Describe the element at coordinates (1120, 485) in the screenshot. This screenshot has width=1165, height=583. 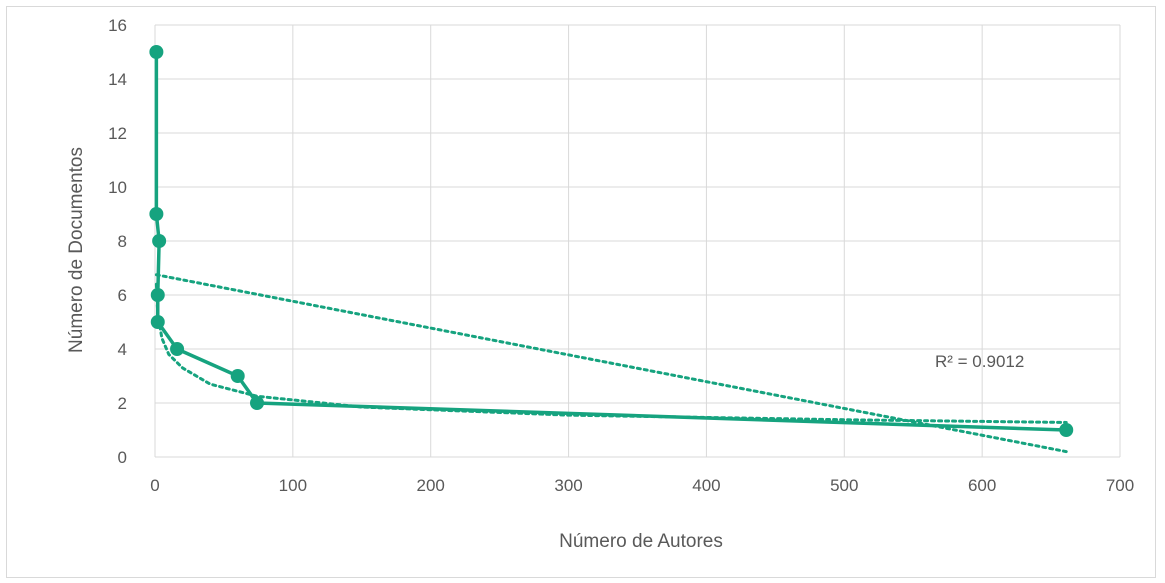
I see `x-tick-label: 700` at that location.